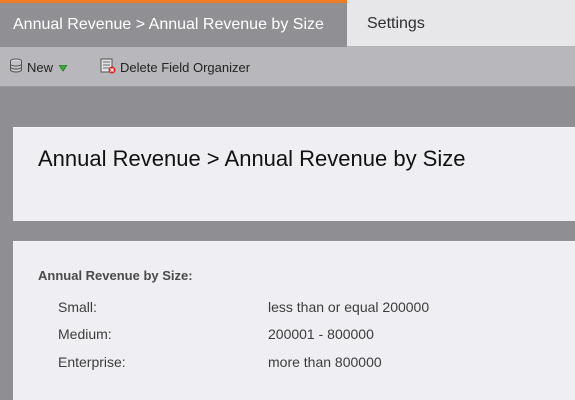  I want to click on list-item: Medium: 200001 - 800000, so click(294, 336).